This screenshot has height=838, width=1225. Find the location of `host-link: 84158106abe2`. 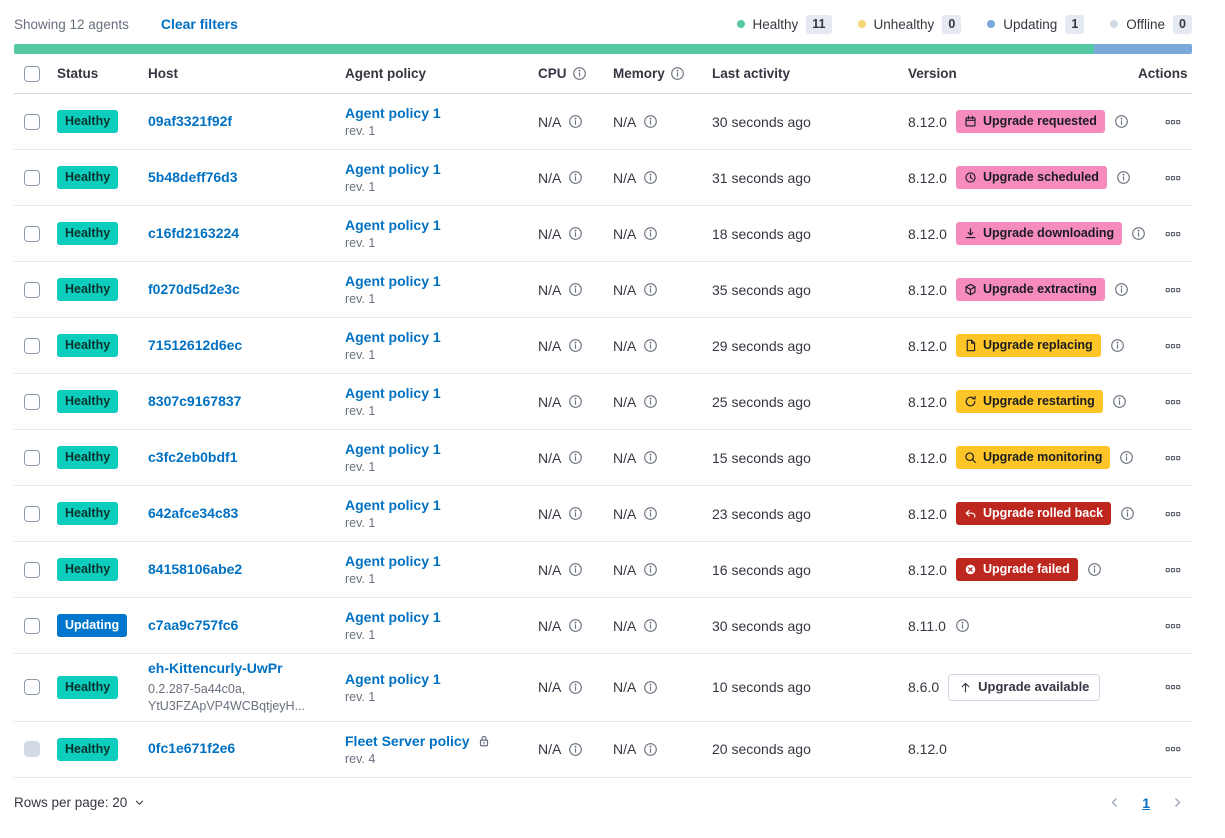

host-link: 84158106abe2 is located at coordinates (195, 568).